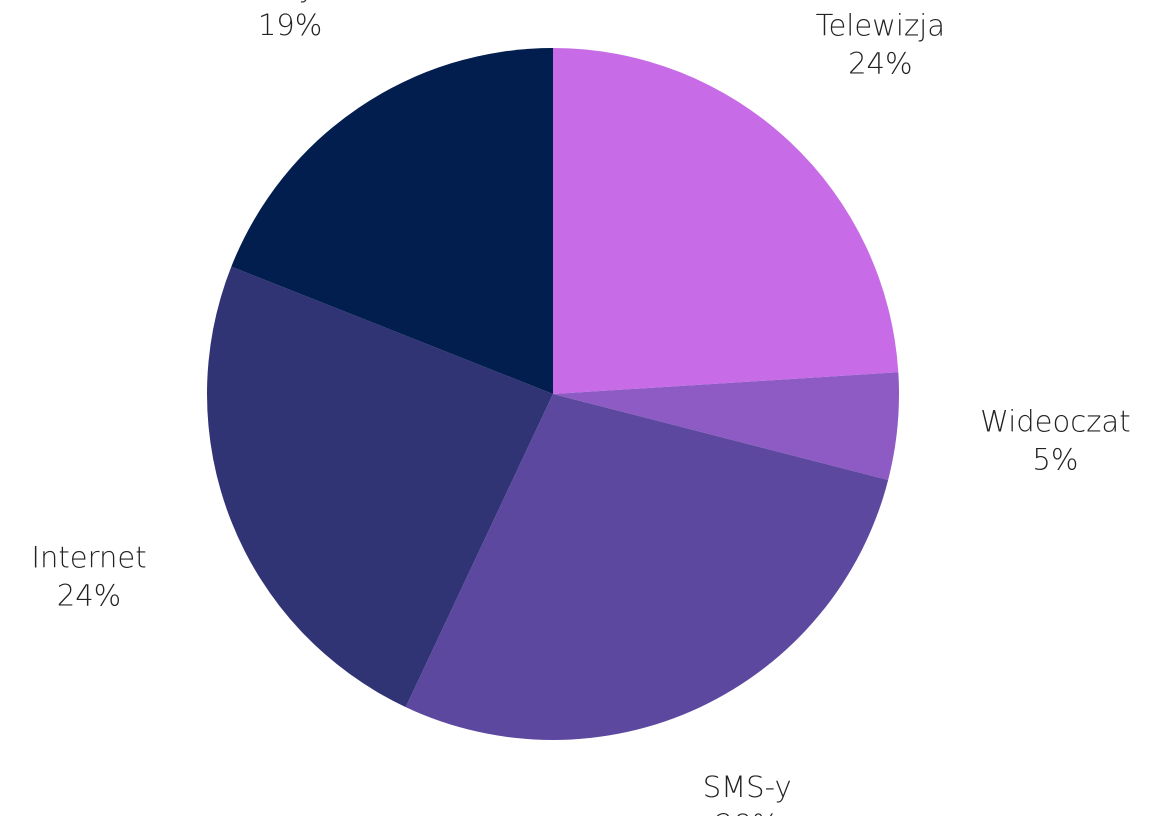  I want to click on slice-value-label: 19%, so click(290, 25).